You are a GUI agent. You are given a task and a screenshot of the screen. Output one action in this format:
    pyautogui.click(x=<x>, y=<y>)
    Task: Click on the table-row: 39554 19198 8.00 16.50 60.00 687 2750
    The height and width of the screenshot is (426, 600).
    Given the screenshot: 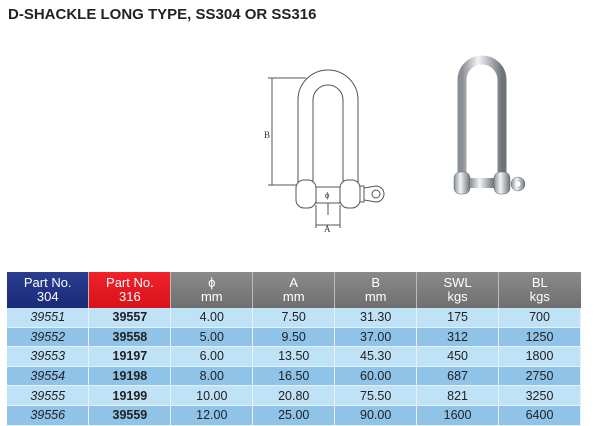 What is the action you would take?
    pyautogui.click(x=294, y=376)
    